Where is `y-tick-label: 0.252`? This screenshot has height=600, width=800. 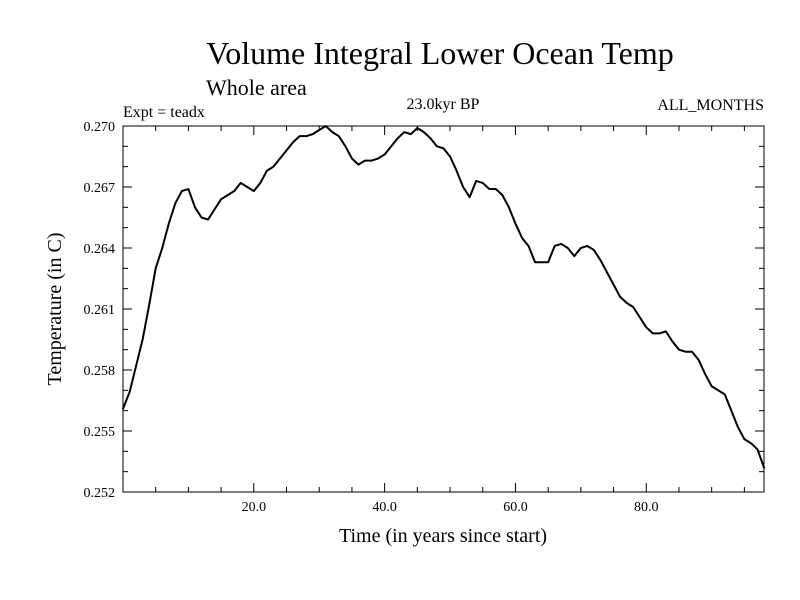
y-tick-label: 0.252 is located at coordinates (100, 493).